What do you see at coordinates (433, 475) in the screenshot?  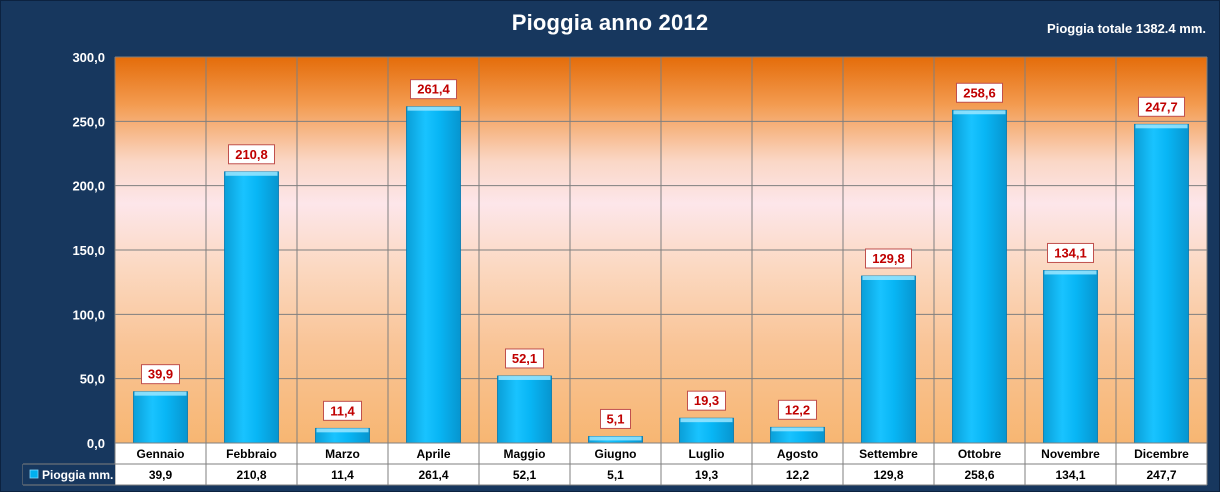 I see `table-value: 261,4` at bounding box center [433, 475].